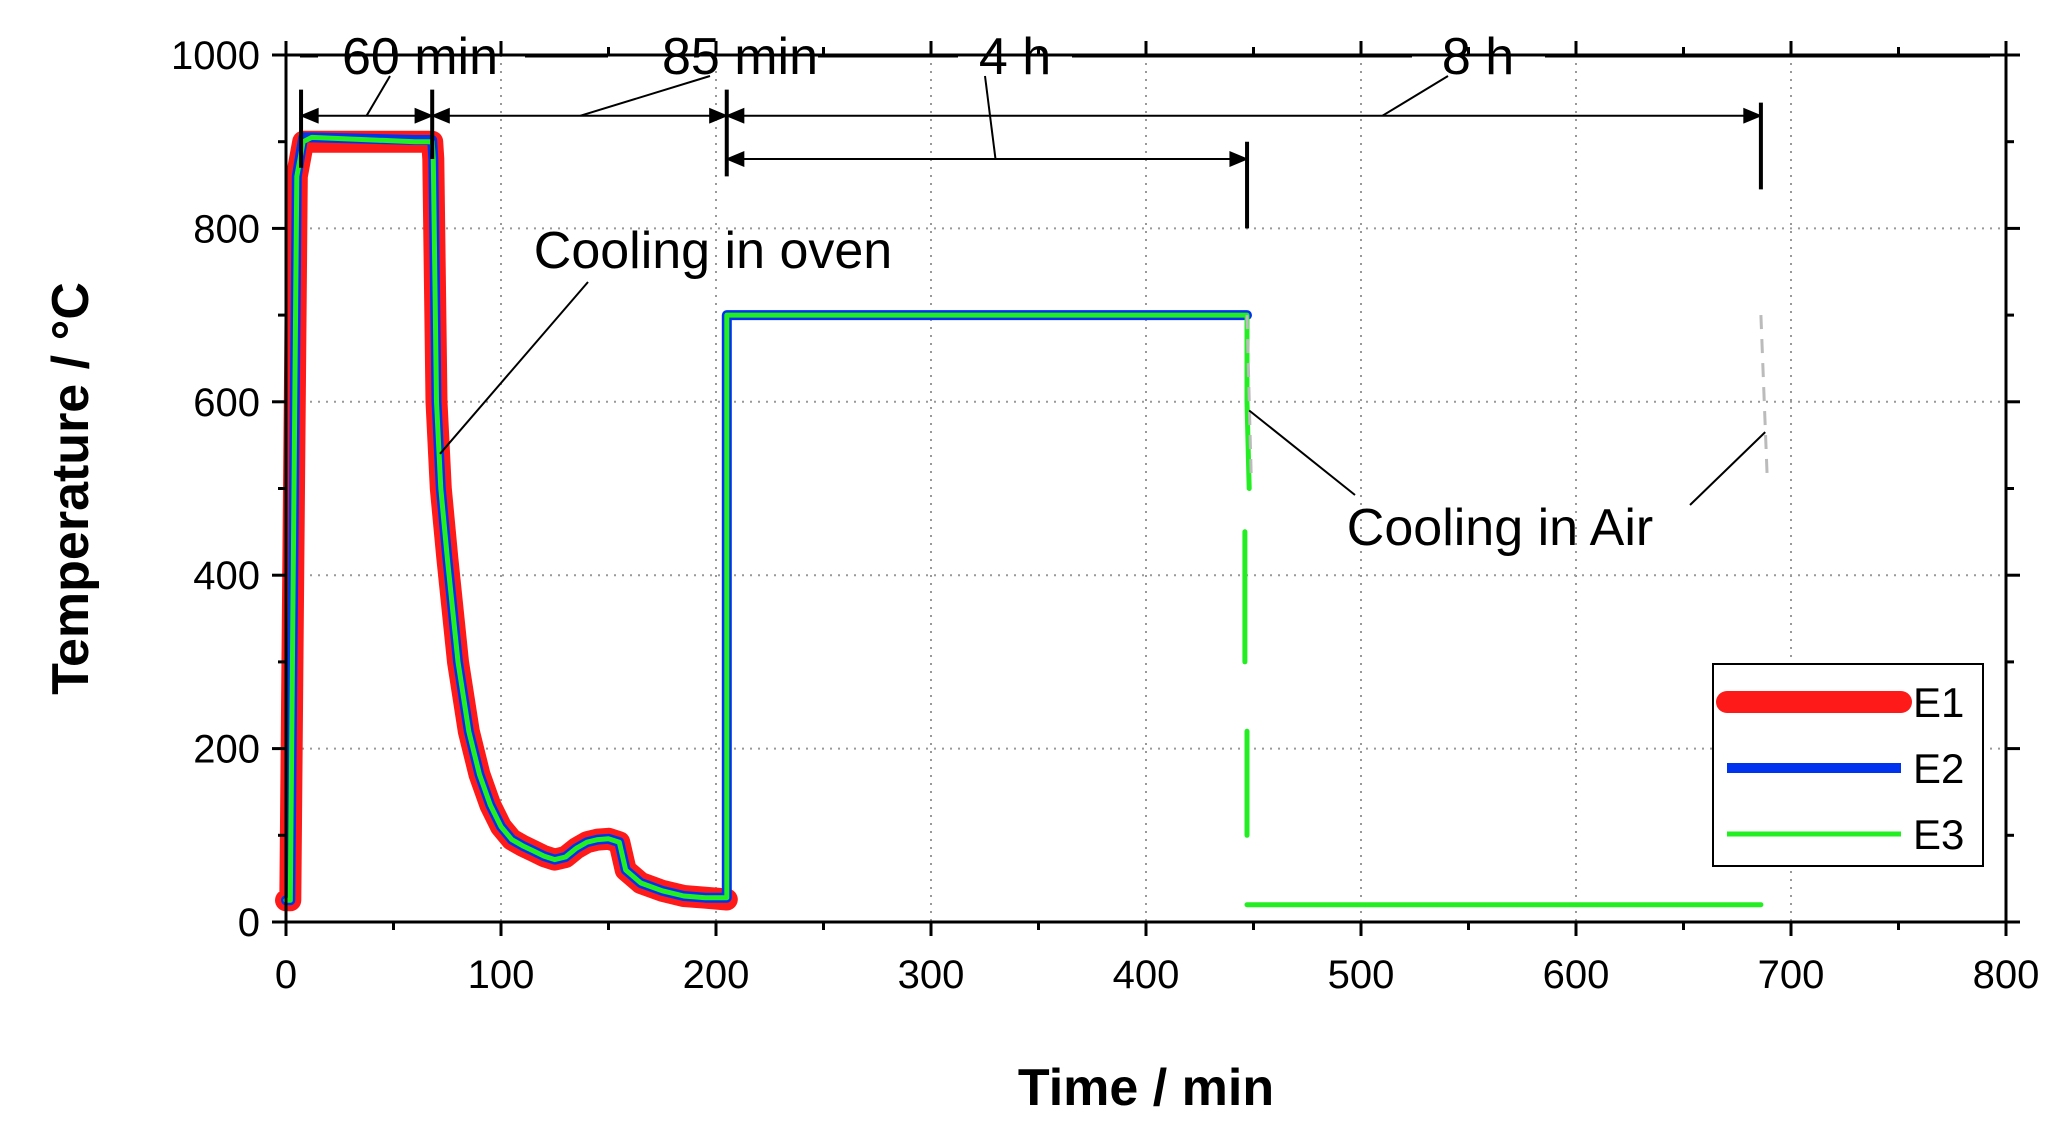 Image resolution: width=2064 pixels, height=1131 pixels. I want to click on y-tick-label: 800, so click(226, 229).